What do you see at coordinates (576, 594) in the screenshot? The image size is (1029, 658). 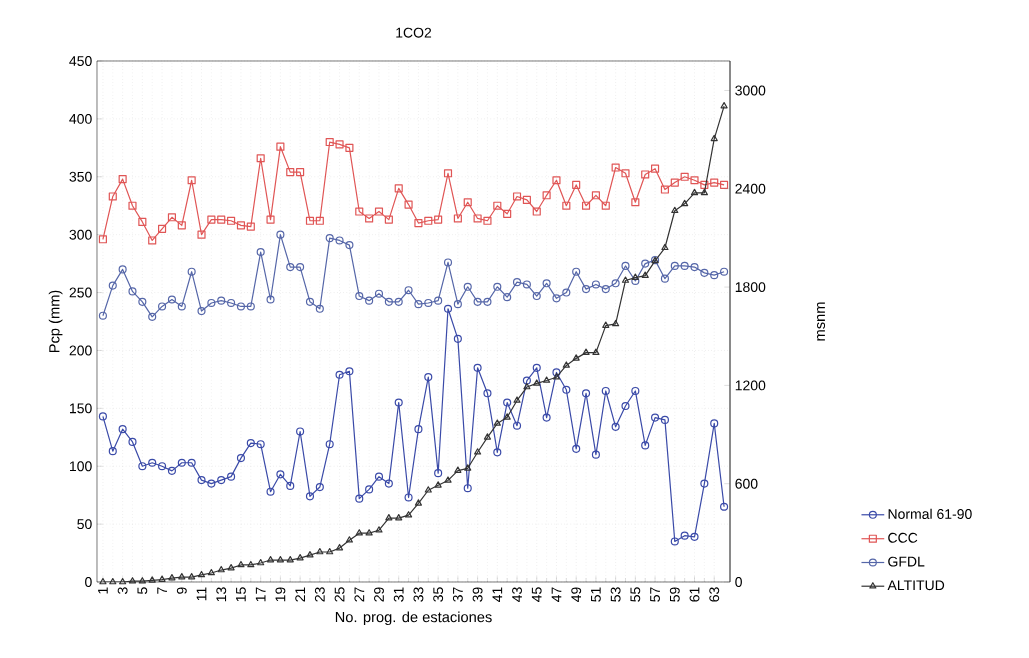 I see `x-tick-label: 49` at bounding box center [576, 594].